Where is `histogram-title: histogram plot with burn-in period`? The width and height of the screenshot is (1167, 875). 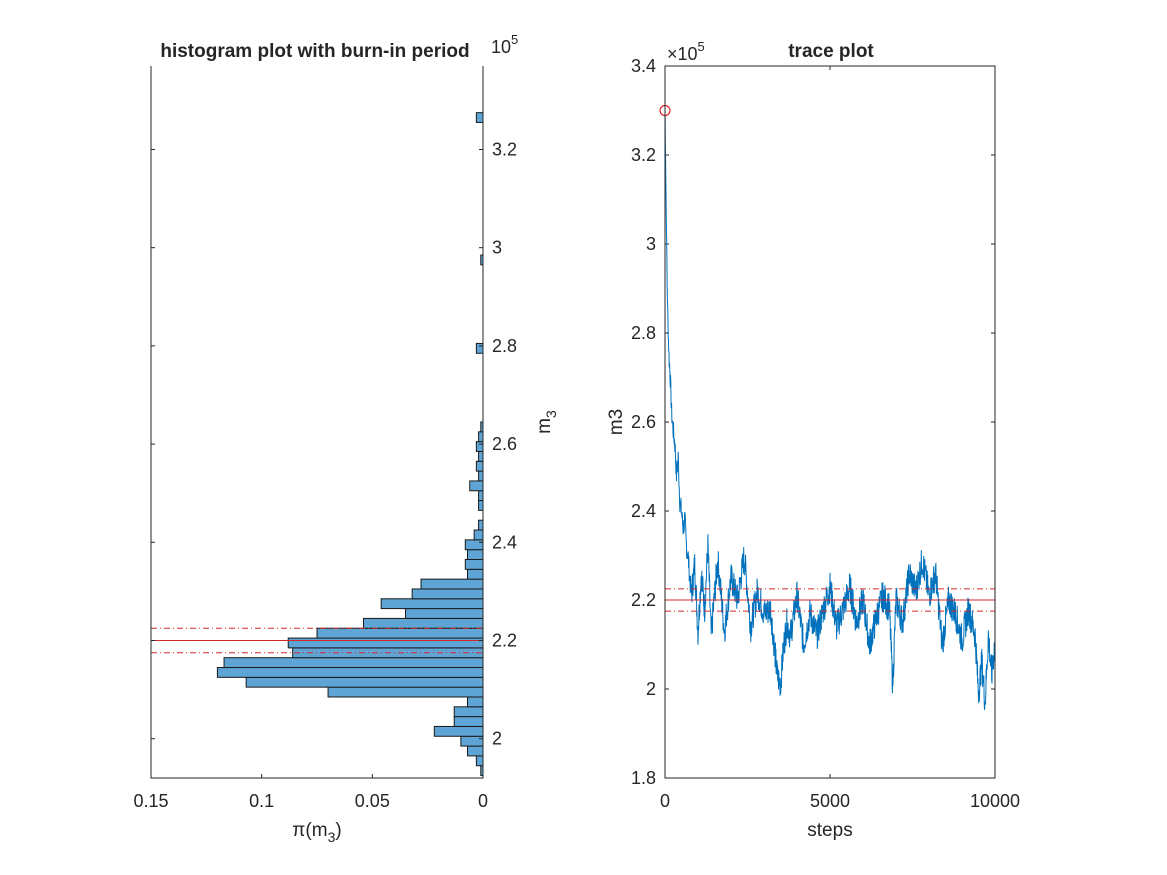 histogram-title: histogram plot with burn-in period is located at coordinates (314, 51).